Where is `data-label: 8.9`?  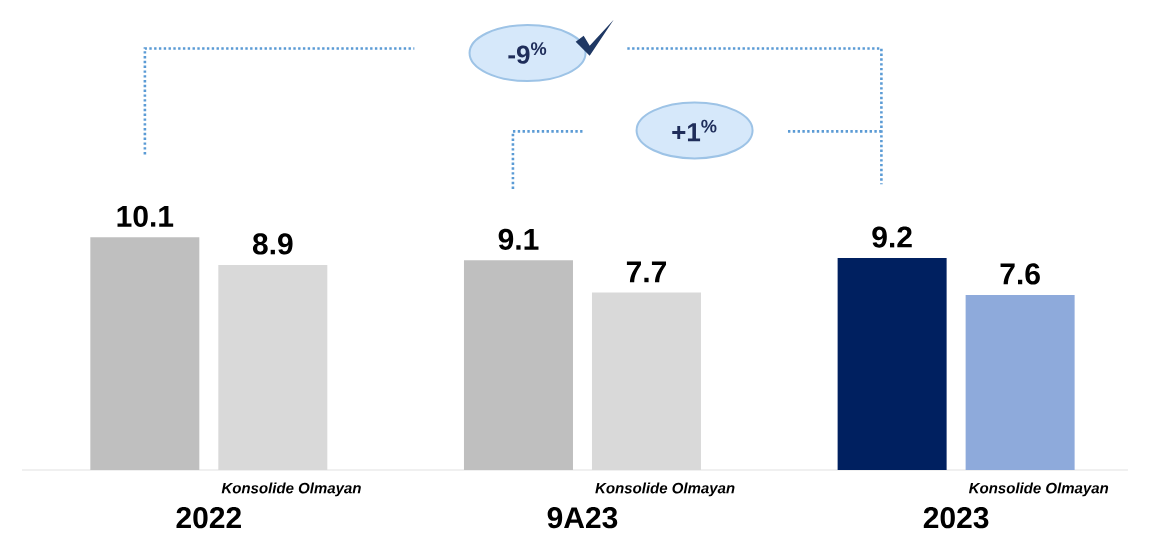 data-label: 8.9 is located at coordinates (272, 244).